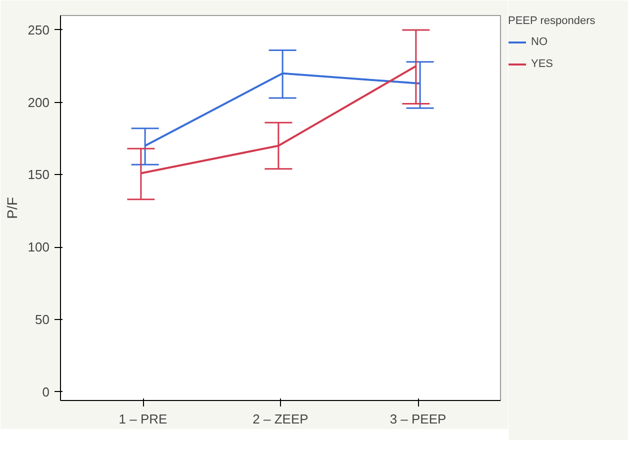 Image resolution: width=630 pixels, height=463 pixels. I want to click on y-tick-label: 250, so click(39, 30).